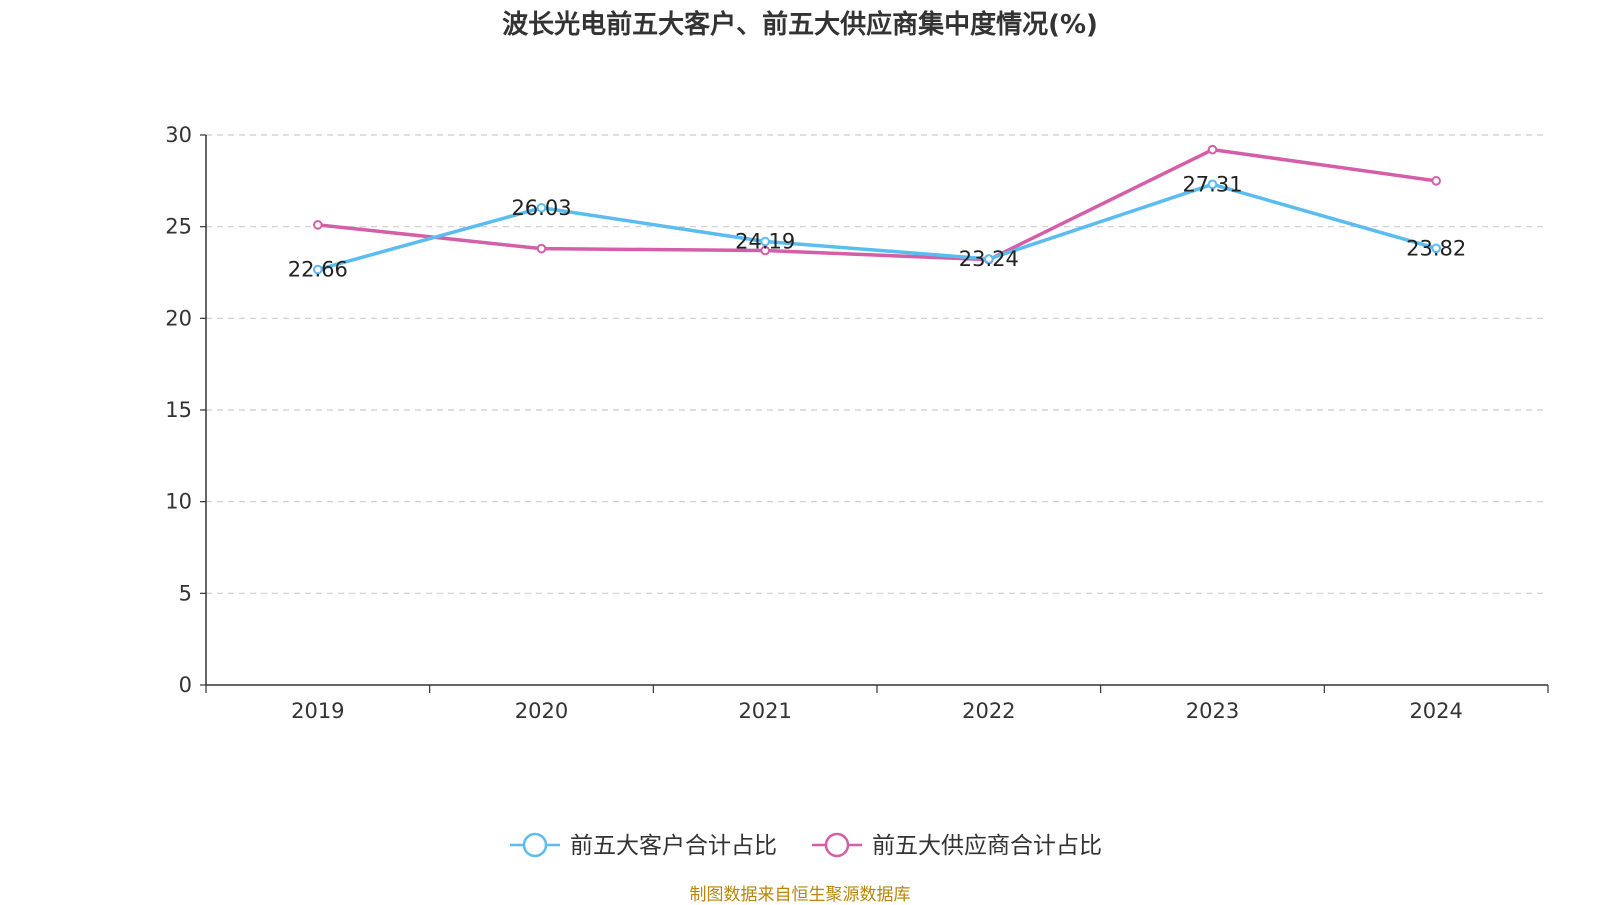 The image size is (1600, 905). I want to click on x-tick-label: 2019, so click(317, 711).